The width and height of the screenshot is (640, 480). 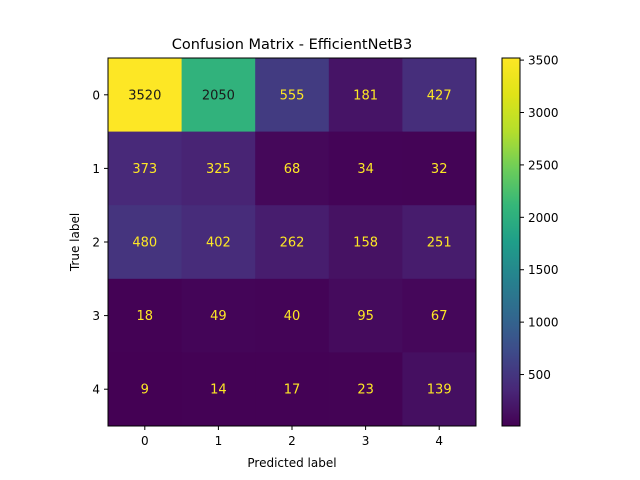 I want to click on y-axis-label: True label, so click(x=75, y=242).